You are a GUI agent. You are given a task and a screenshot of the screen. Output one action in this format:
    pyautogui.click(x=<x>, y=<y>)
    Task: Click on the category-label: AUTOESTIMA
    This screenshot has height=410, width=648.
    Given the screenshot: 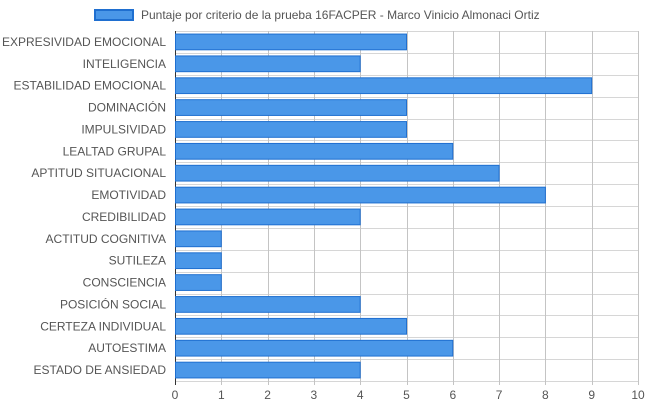 What is the action you would take?
    pyautogui.click(x=127, y=348)
    